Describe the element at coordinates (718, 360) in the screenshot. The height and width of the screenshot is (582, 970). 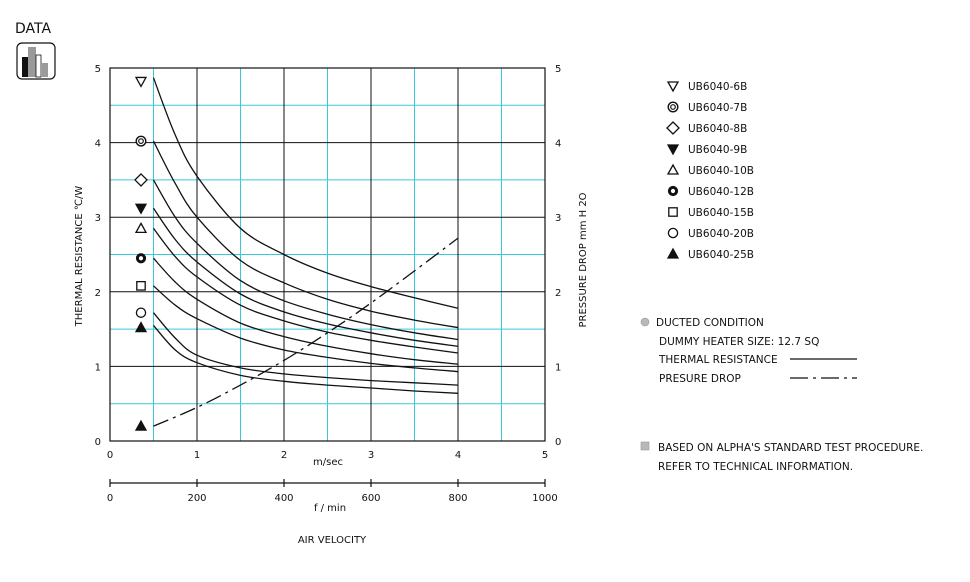
I see `thermal-note-label: THERMAL RESISTANCE` at that location.